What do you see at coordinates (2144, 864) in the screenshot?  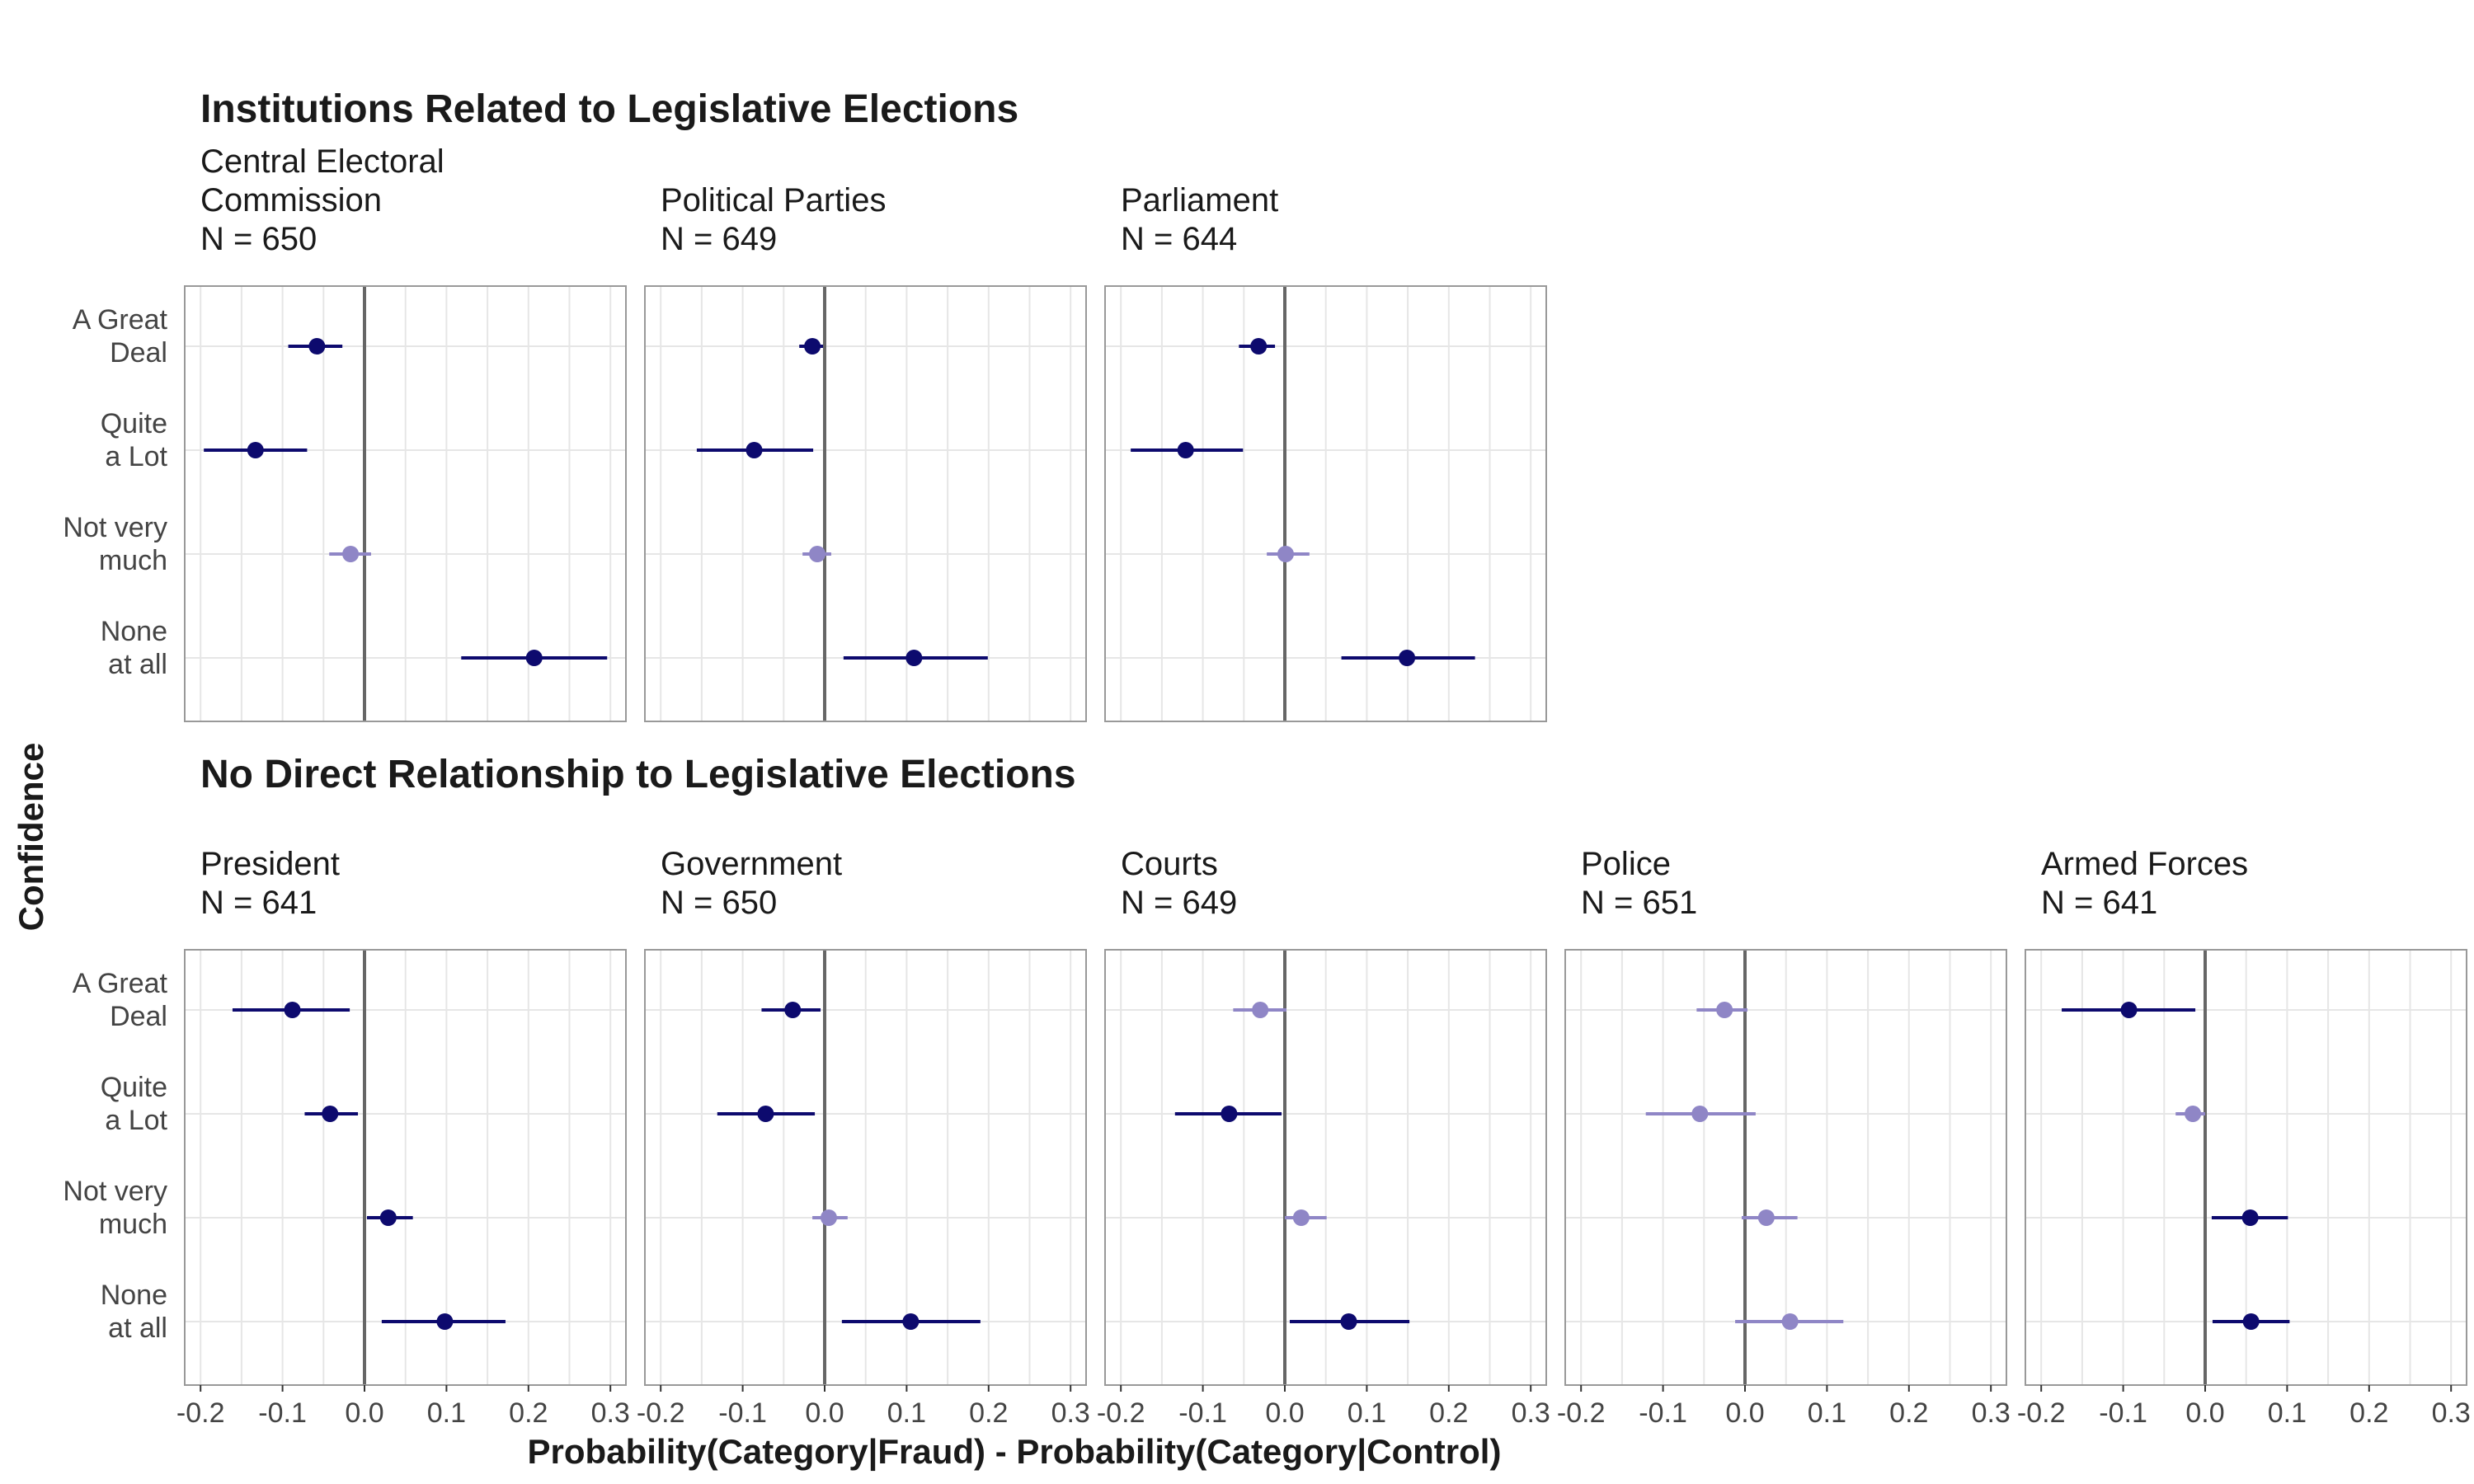 I see `panel-title: Armed Forces` at bounding box center [2144, 864].